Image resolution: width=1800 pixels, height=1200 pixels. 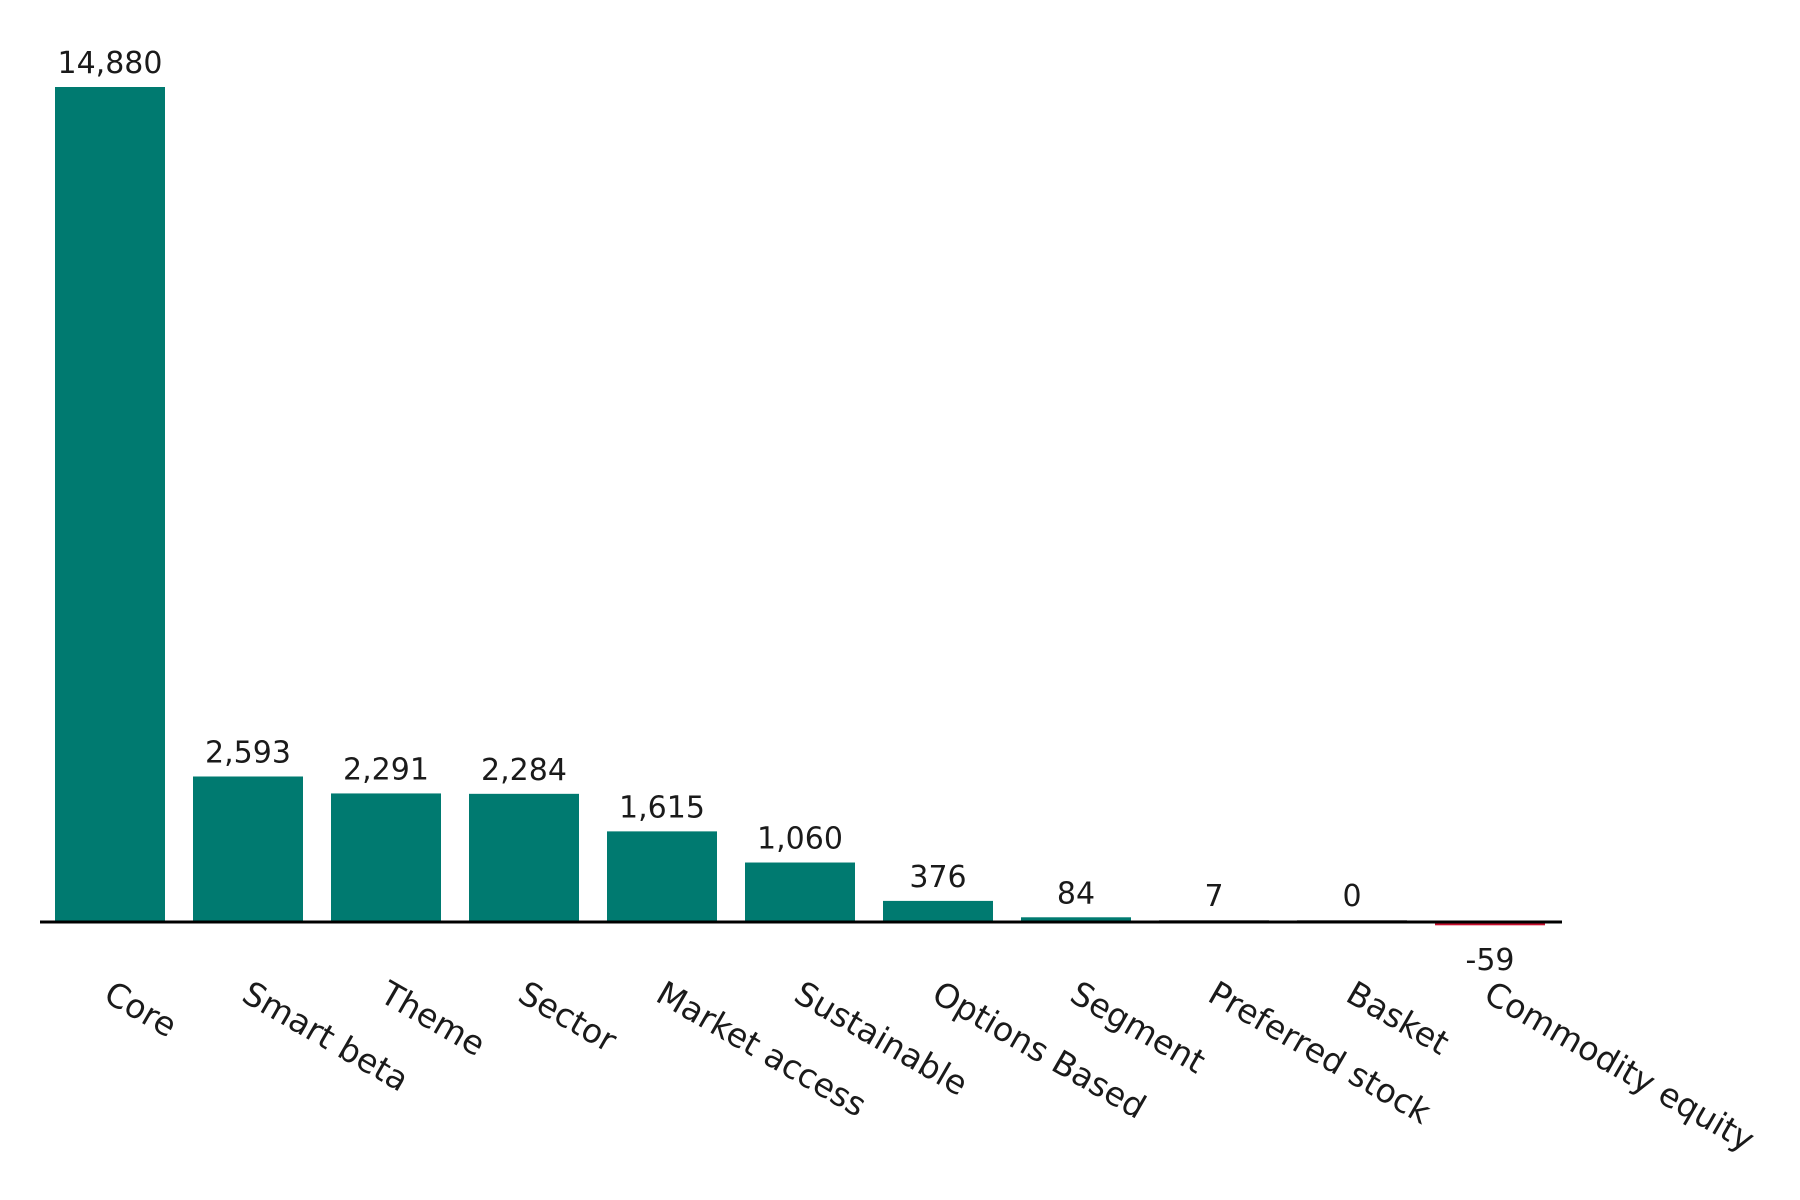 What do you see at coordinates (1490, 924) in the screenshot?
I see `bar-commodity-equity` at bounding box center [1490, 924].